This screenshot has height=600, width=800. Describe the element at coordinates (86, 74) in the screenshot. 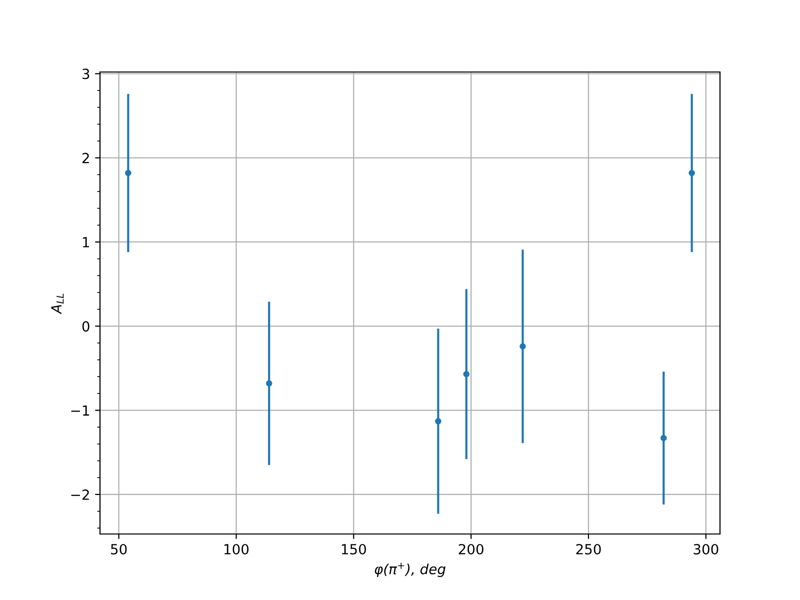

I see `y-tick-label: 3` at that location.